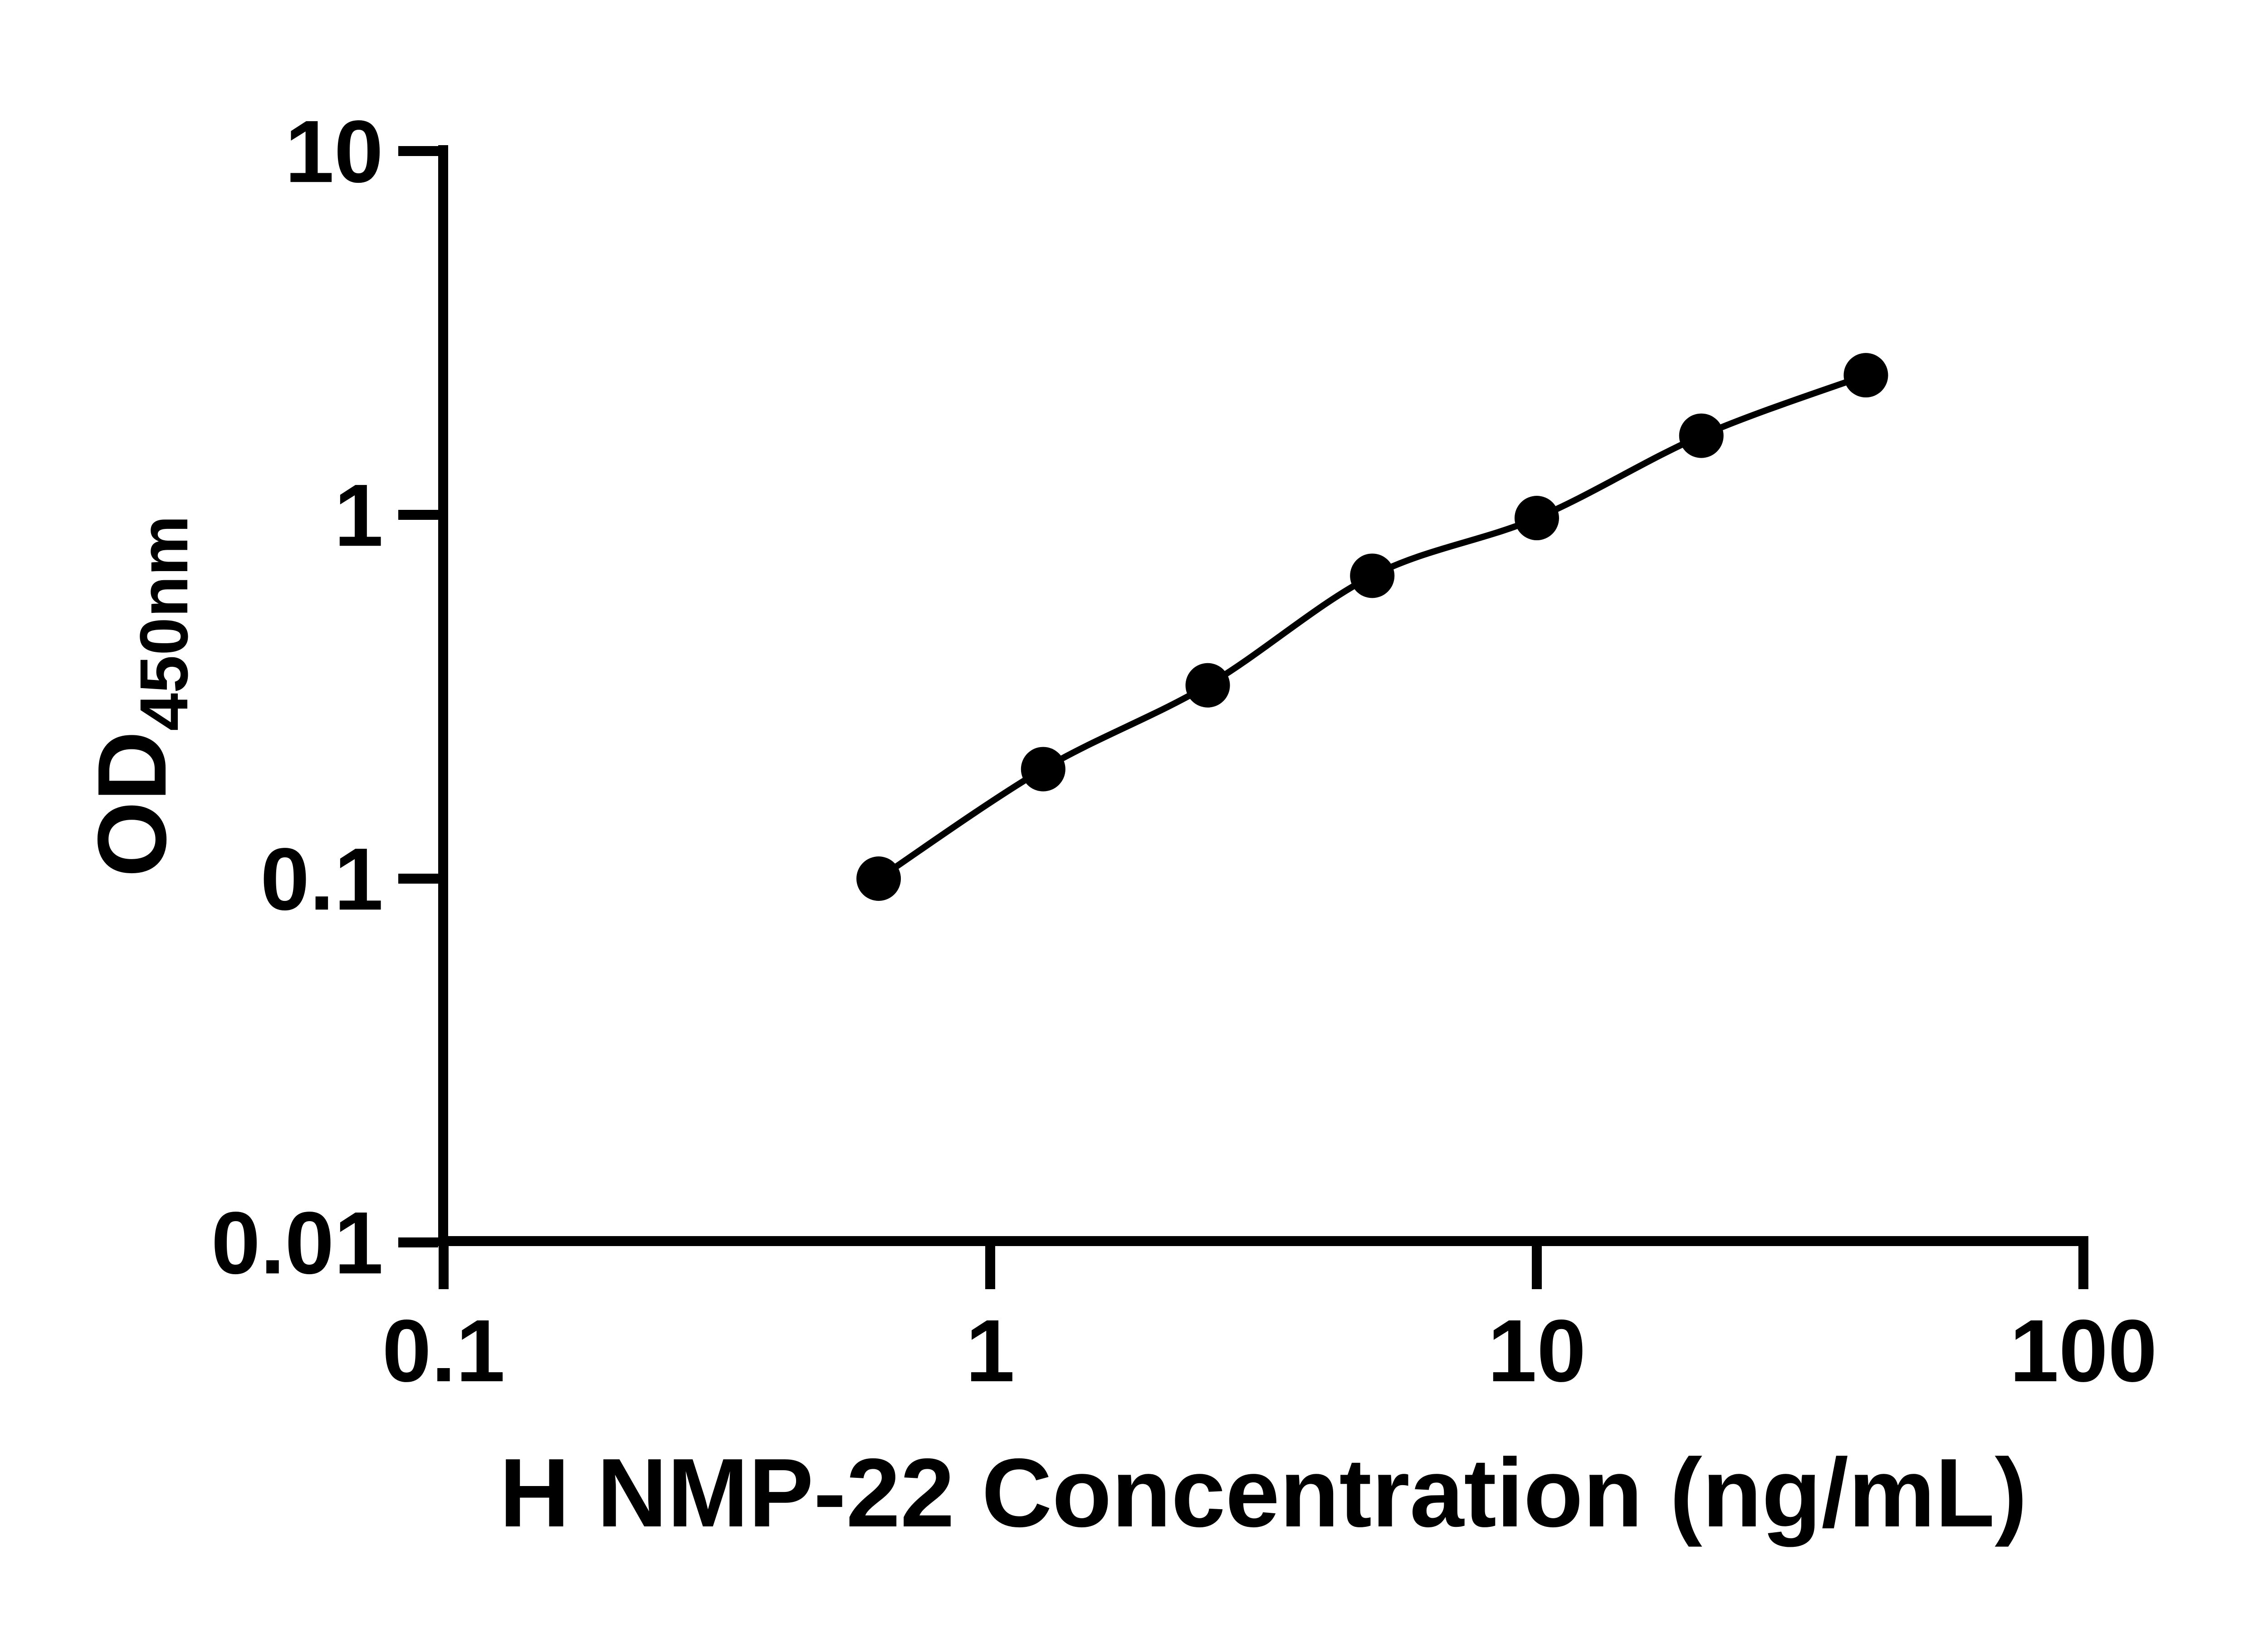  What do you see at coordinates (418, 696) in the screenshot?
I see `y-axis-ticks` at bounding box center [418, 696].